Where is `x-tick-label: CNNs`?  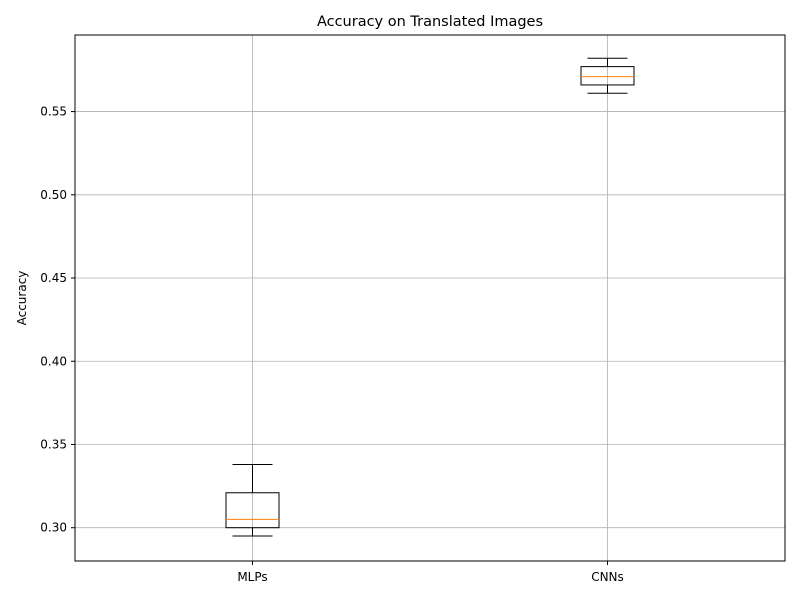
x-tick-label: CNNs is located at coordinates (607, 577).